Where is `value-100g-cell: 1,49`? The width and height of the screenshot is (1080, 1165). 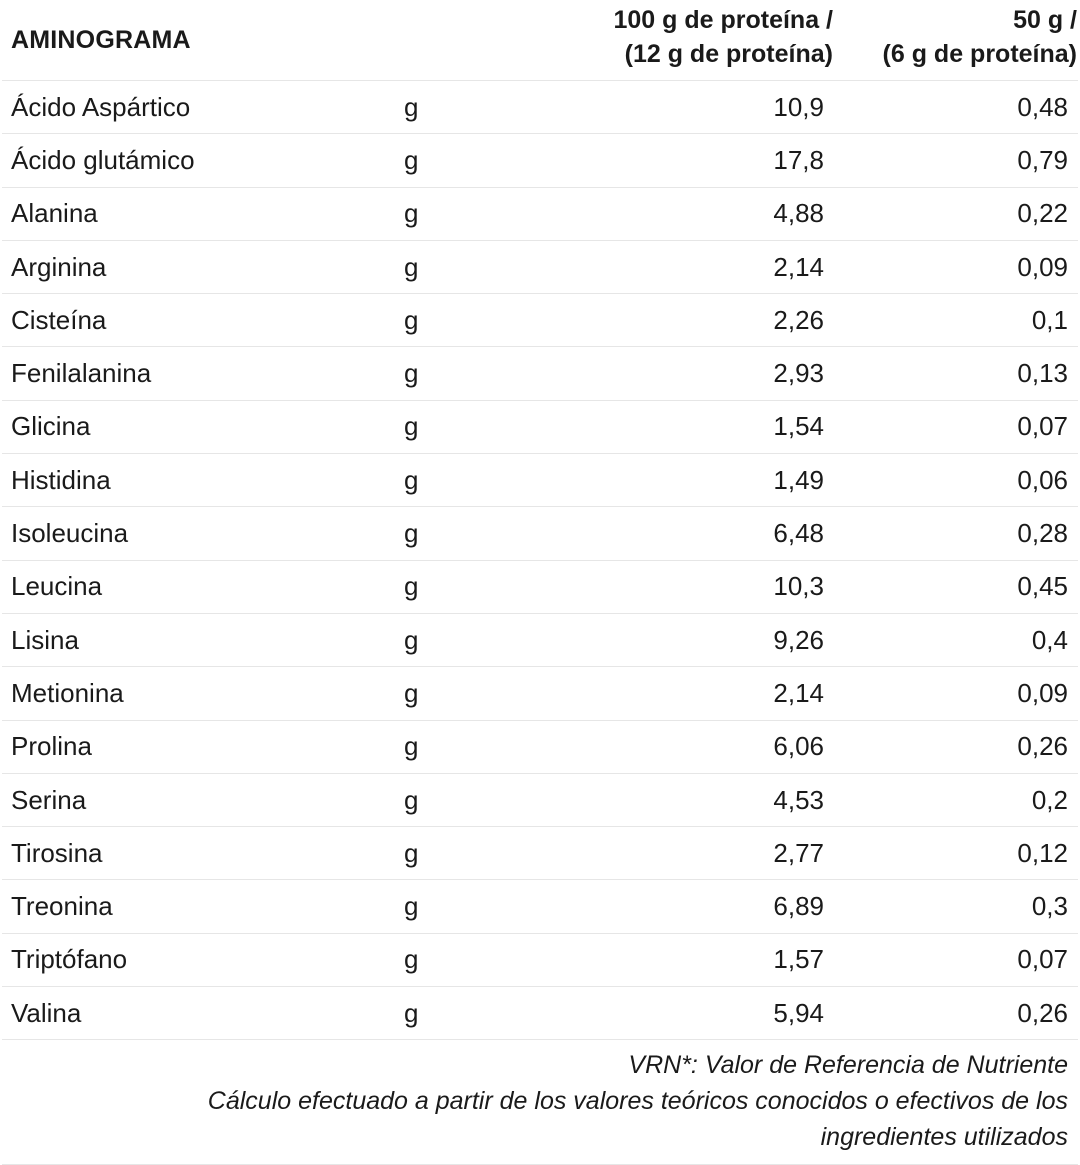 value-100g-cell: 1,49 is located at coordinates (798, 479).